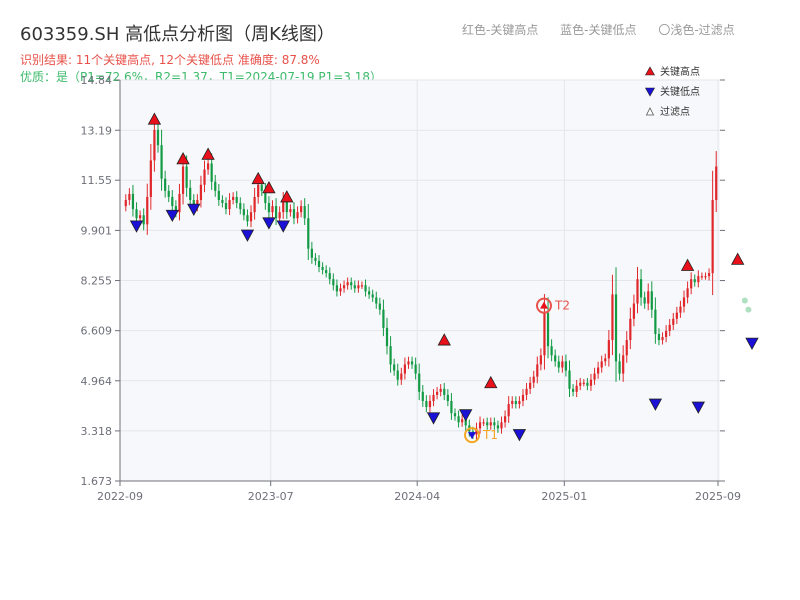  I want to click on legend-label: 过滤点, so click(675, 111).